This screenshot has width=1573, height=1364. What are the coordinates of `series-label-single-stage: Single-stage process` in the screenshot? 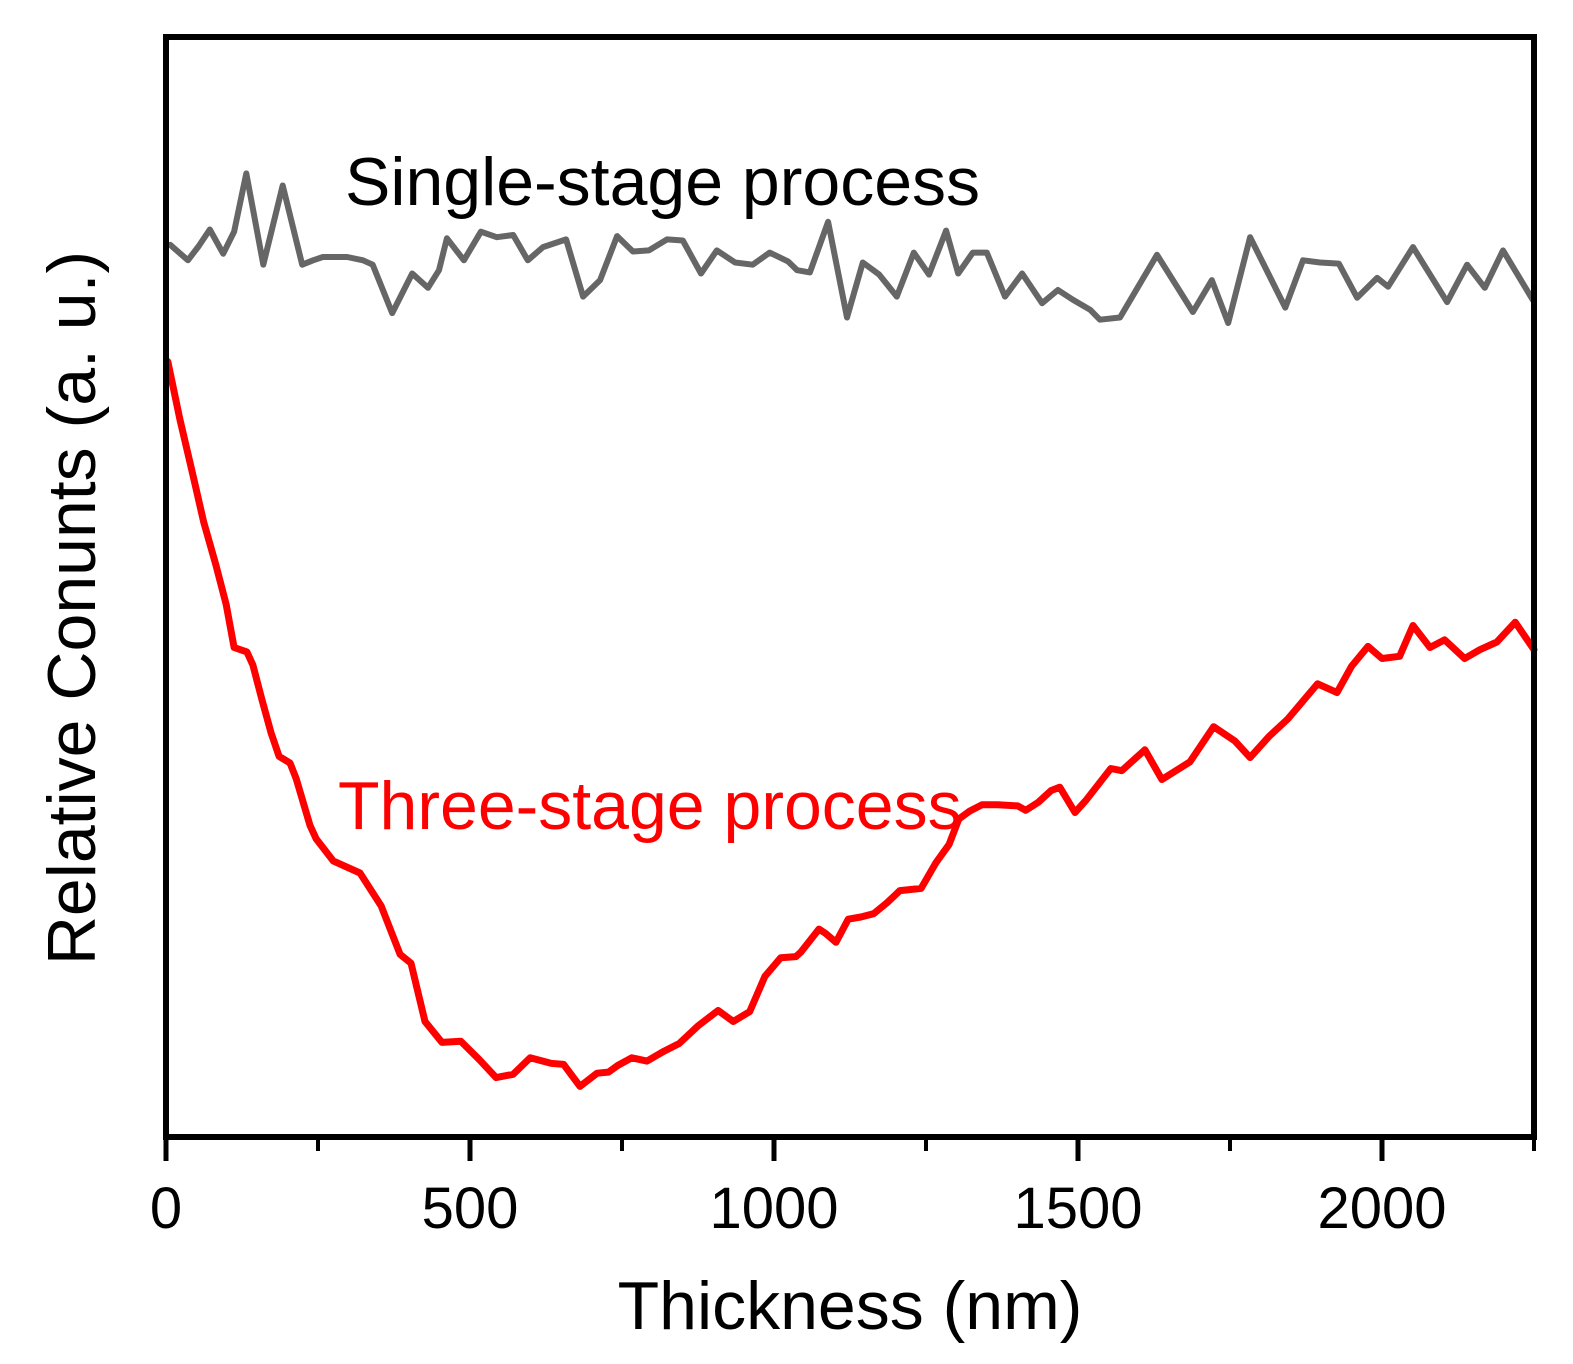 It's located at (663, 182).